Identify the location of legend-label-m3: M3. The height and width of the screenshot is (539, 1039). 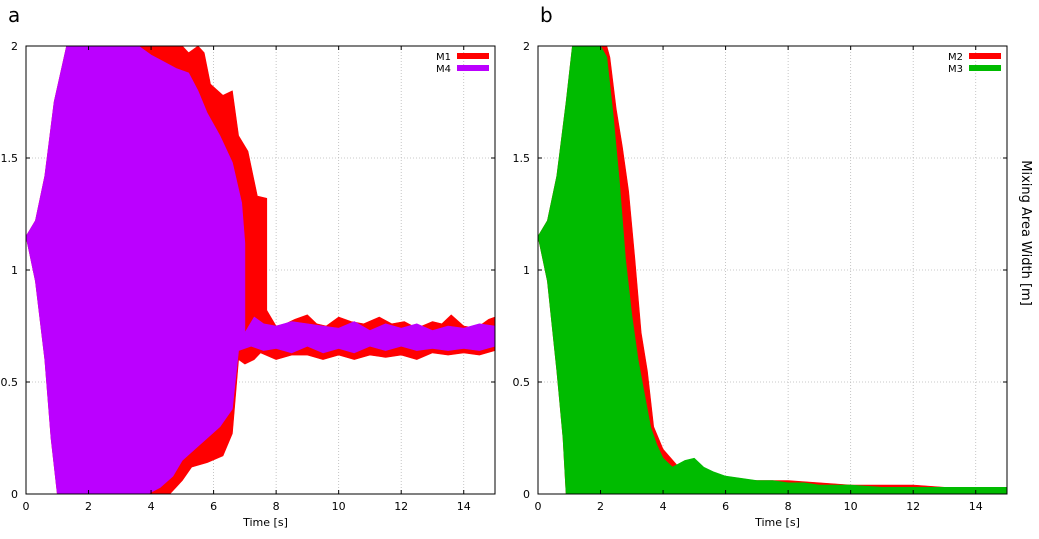
(955, 69).